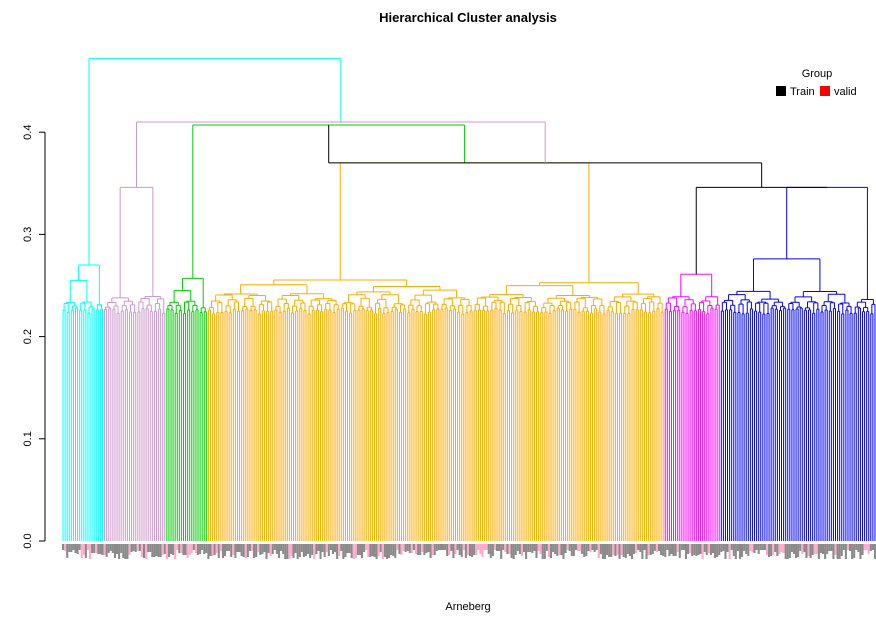 The height and width of the screenshot is (628, 876). What do you see at coordinates (28, 438) in the screenshot?
I see `y-tick-label: 0.1` at bounding box center [28, 438].